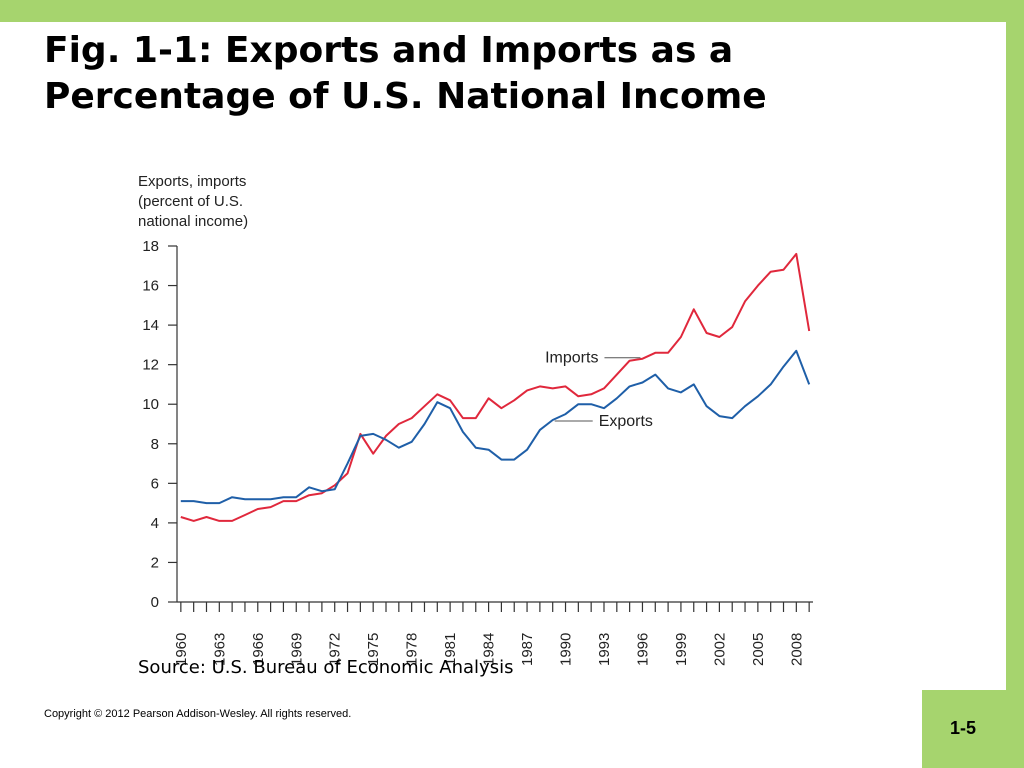  I want to click on x-tick-label: 1981, so click(450, 649).